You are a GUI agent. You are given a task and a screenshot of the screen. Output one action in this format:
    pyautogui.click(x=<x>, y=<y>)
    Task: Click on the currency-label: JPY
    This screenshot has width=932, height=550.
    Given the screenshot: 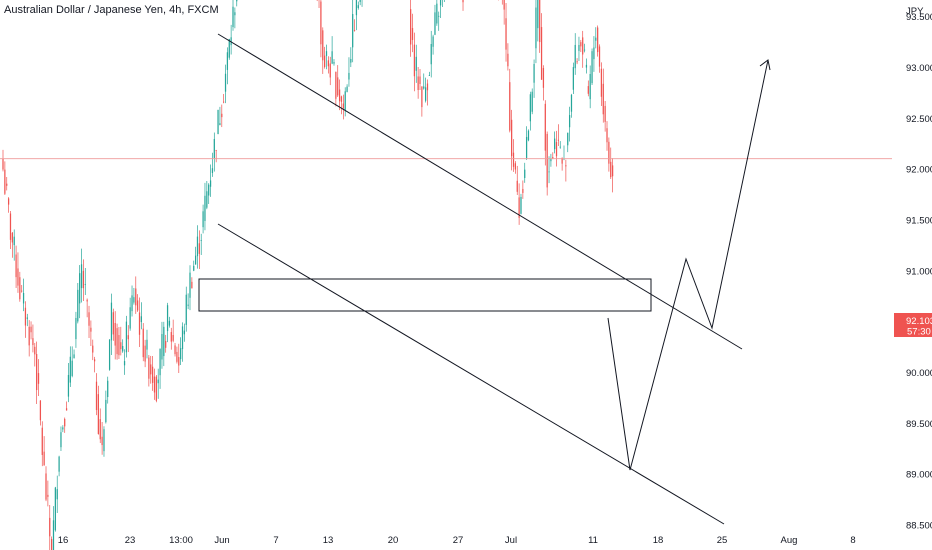 What is the action you would take?
    pyautogui.click(x=915, y=11)
    